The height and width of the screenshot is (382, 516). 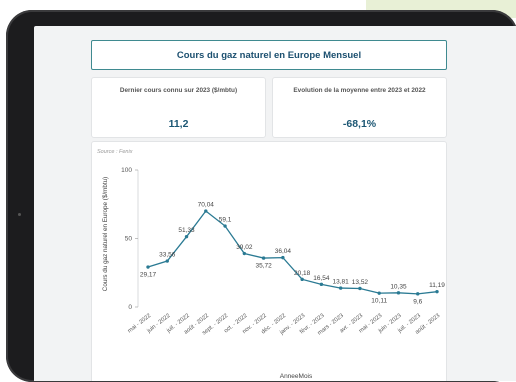 What do you see at coordinates (19, 214) in the screenshot?
I see `tablet-camera-dot` at bounding box center [19, 214].